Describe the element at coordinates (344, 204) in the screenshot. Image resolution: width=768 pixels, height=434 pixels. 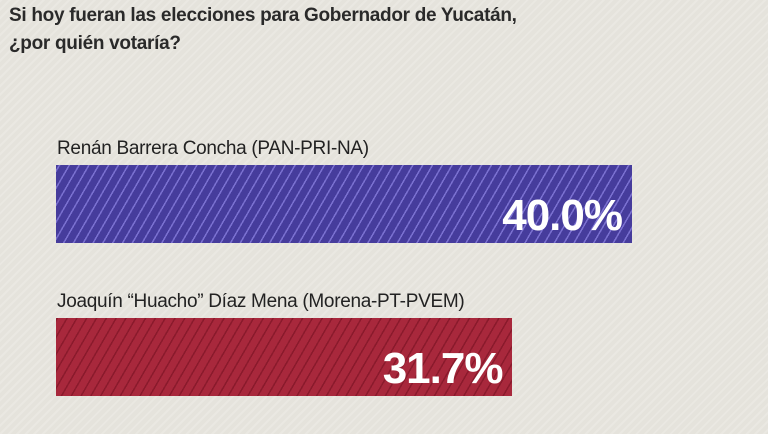
I see `bar-1: 40.0%` at that location.